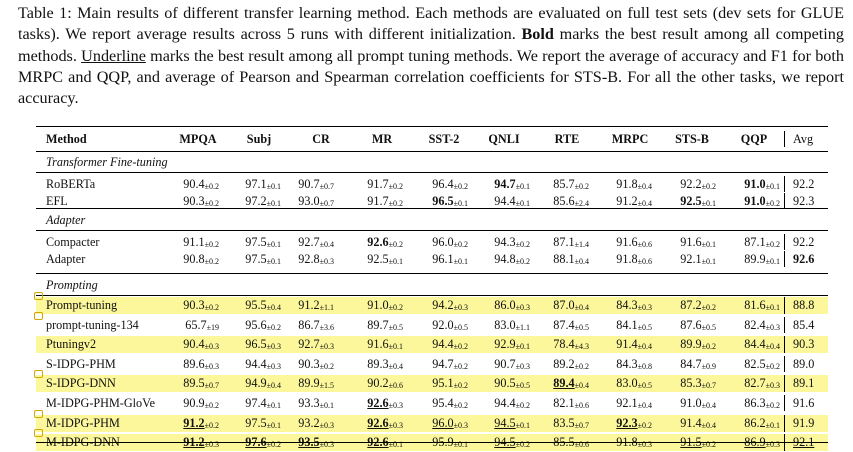 Image resolution: width=853 pixels, height=452 pixels. What do you see at coordinates (101, 403) in the screenshot?
I see `method-name: M-IDPG-PHM-GloVe` at bounding box center [101, 403].